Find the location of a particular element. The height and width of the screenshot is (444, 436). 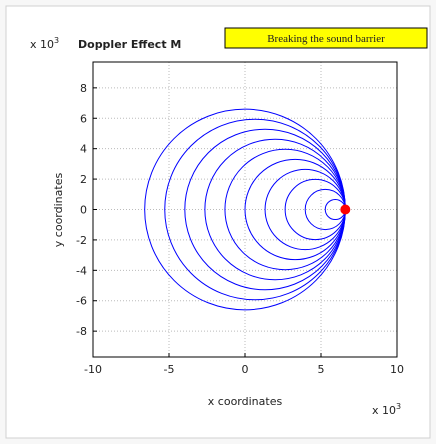

y-exponent-power: 3 is located at coordinates (56, 40).